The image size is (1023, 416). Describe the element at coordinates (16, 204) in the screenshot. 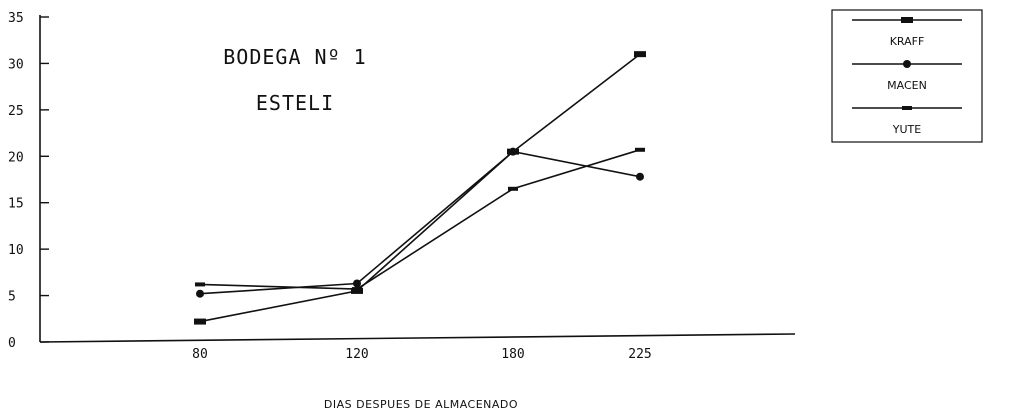

I see `y-tick-label: 15` at that location.